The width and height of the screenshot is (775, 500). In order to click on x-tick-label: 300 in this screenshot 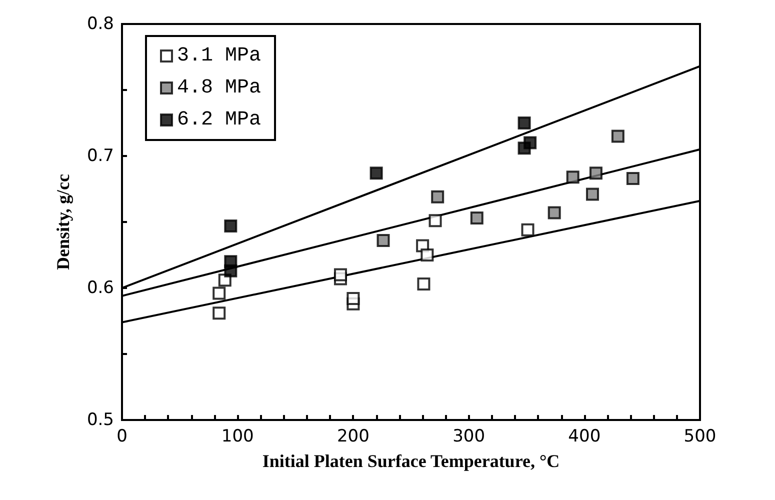, I will do `click(469, 436)`.